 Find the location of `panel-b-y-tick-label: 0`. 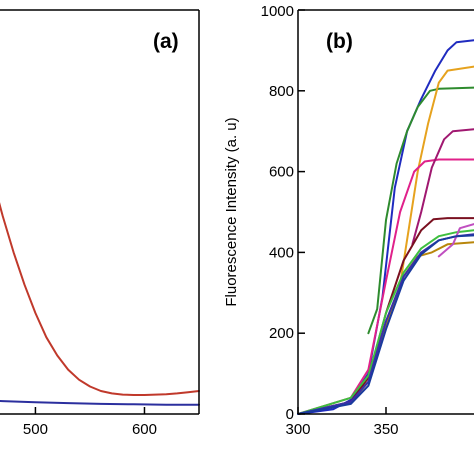

panel-b-y-tick-label: 0 is located at coordinates (290, 414).